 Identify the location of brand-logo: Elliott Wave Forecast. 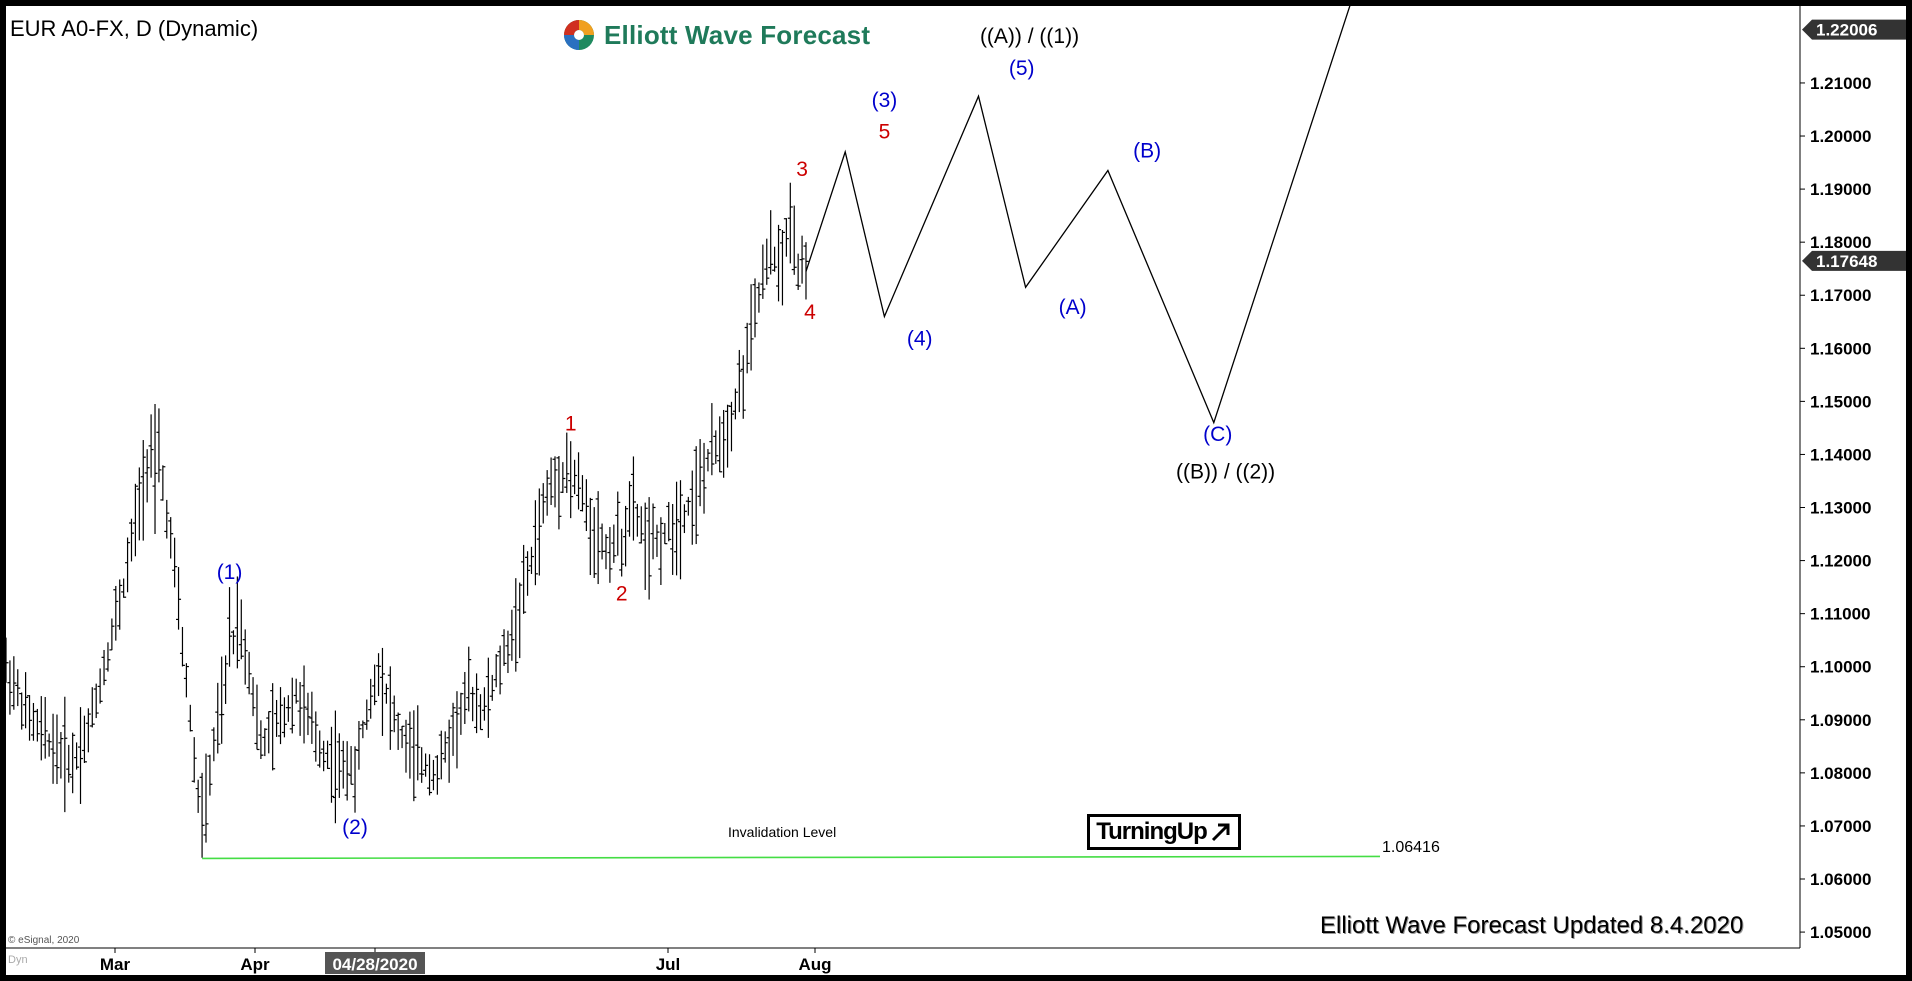
(716, 35).